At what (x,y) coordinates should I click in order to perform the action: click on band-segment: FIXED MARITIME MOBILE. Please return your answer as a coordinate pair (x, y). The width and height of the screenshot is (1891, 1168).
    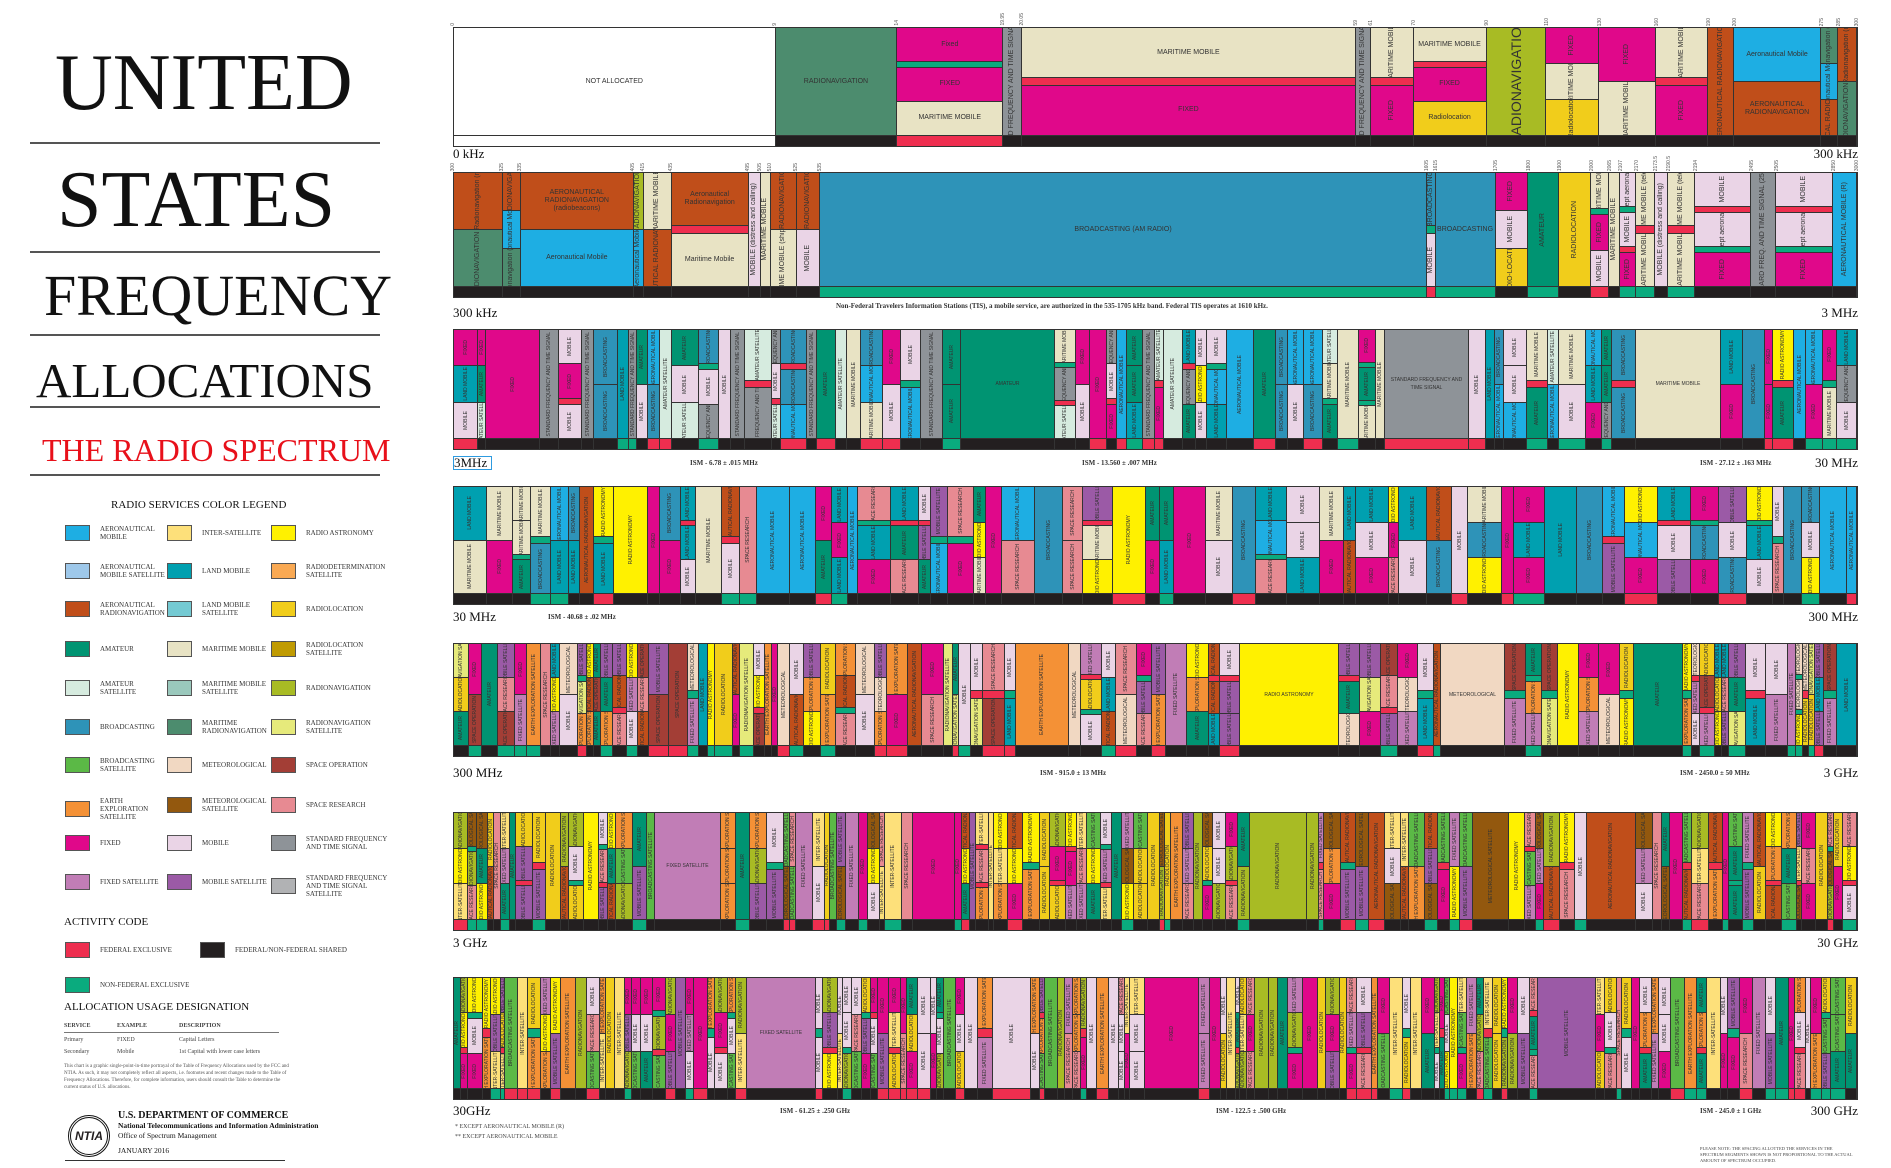
    Looking at the image, I should click on (1628, 87).